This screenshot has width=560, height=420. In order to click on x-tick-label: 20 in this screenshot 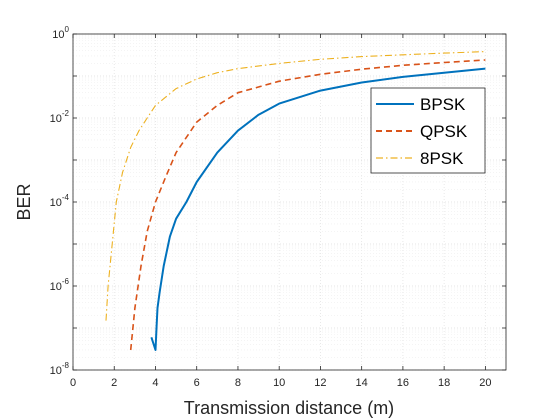, I will do `click(485, 383)`.